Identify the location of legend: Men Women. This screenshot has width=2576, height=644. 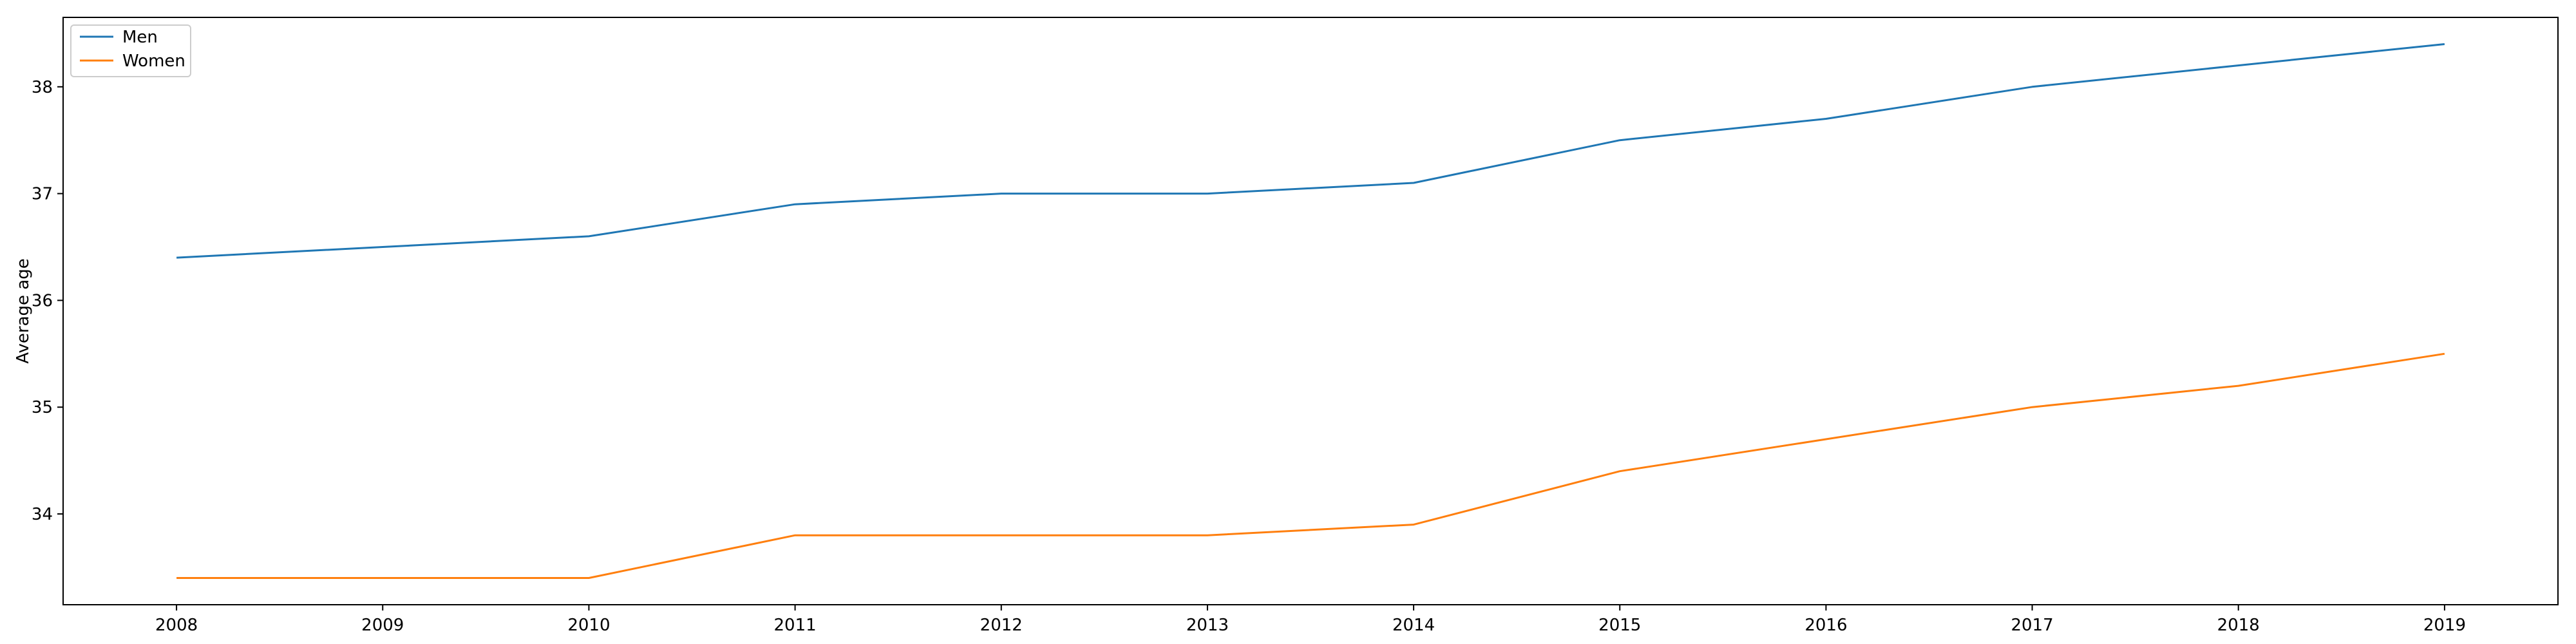
(130, 50).